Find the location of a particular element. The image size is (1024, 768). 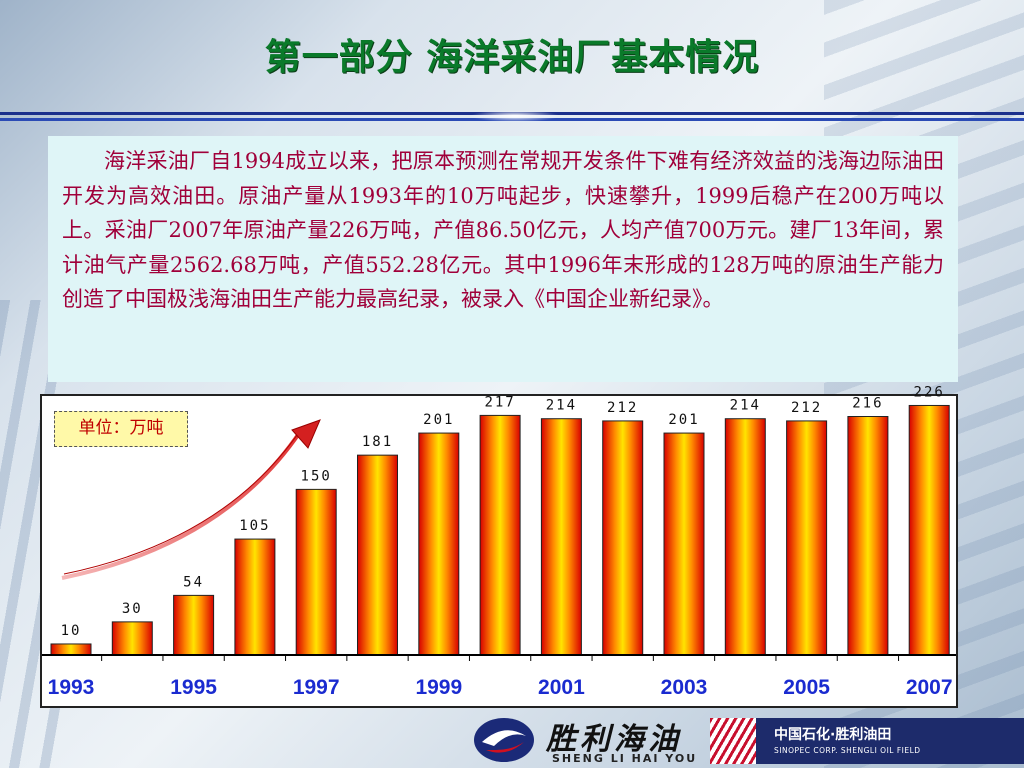

data-label-2006: 216 is located at coordinates (867, 404).